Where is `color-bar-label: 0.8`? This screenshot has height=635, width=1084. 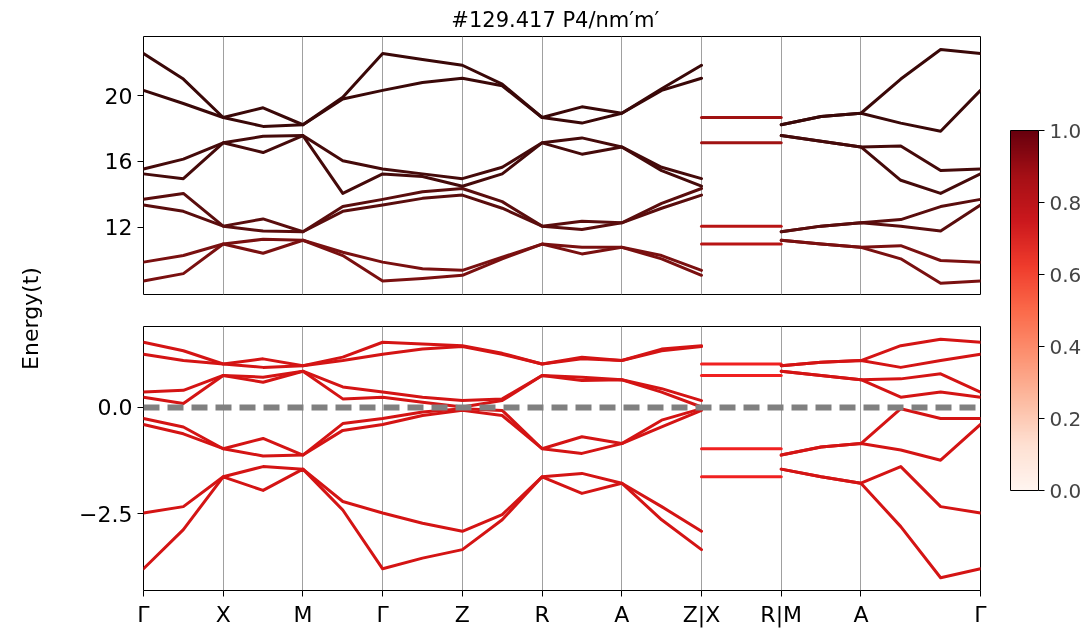 color-bar-label: 0.8 is located at coordinates (1065, 202).